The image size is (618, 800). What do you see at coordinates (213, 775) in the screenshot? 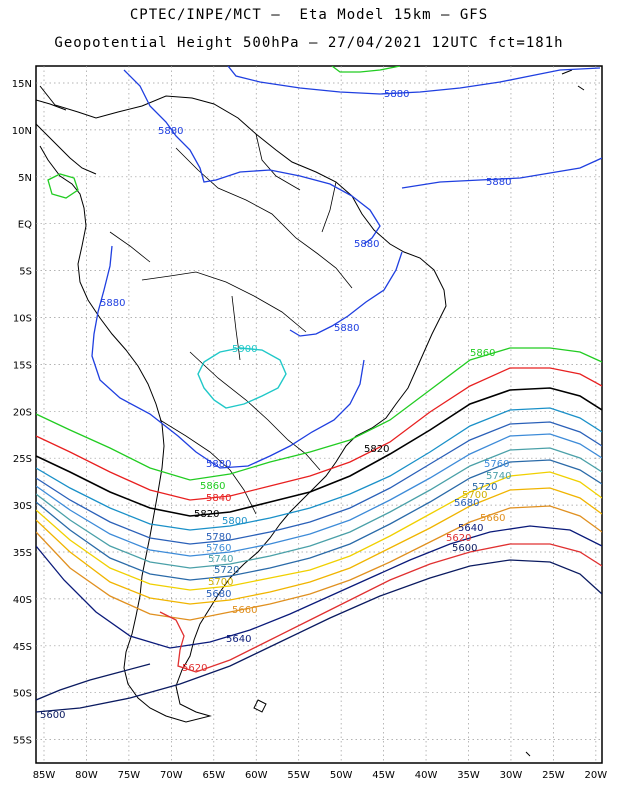
I see `lon-label: 65W` at bounding box center [213, 775].